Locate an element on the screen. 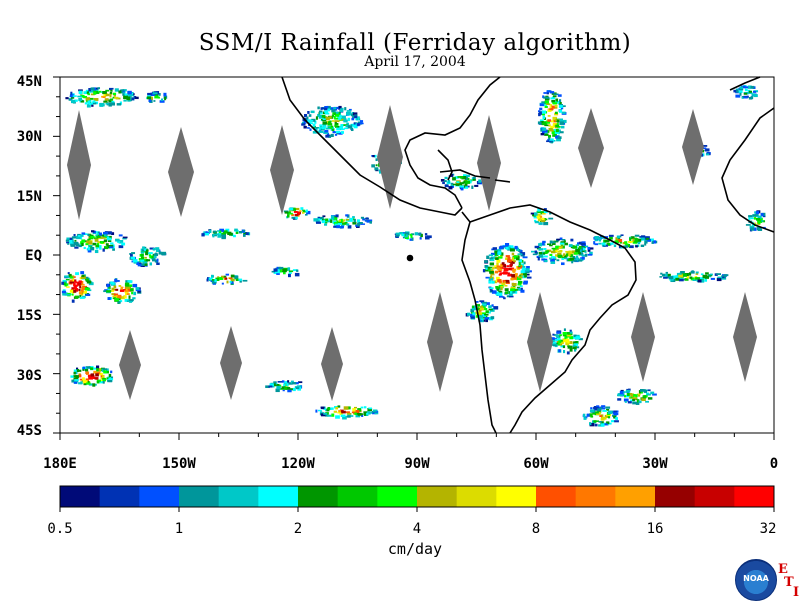 This screenshot has width=800, height=601. coastline-path is located at coordinates (372, 146).